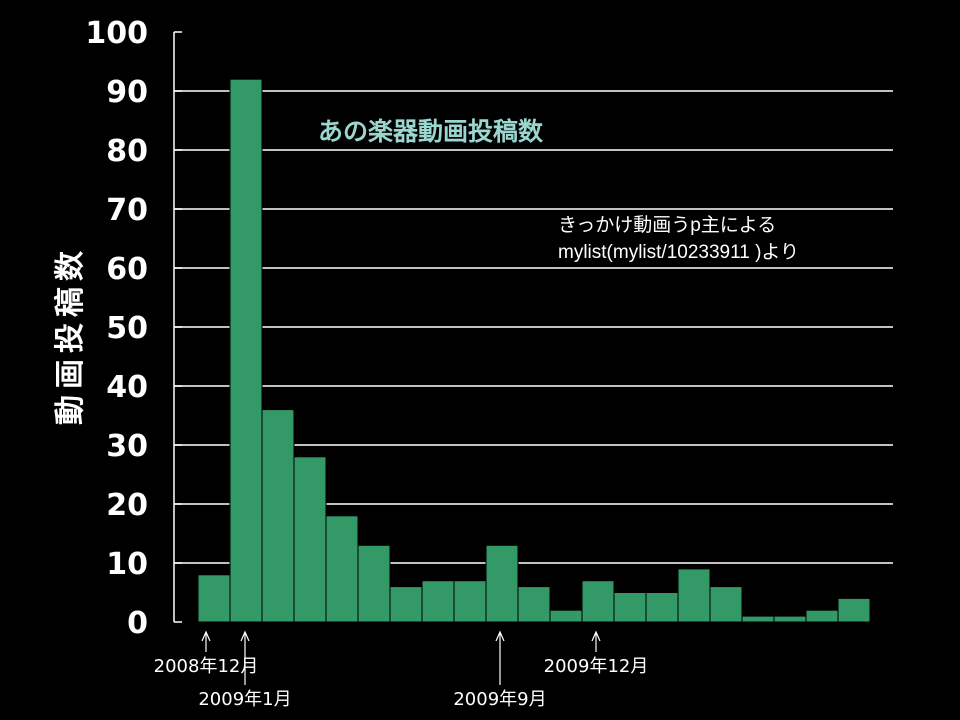  What do you see at coordinates (499, 699) in the screenshot?
I see `date-marker-label: 2009年9月` at bounding box center [499, 699].